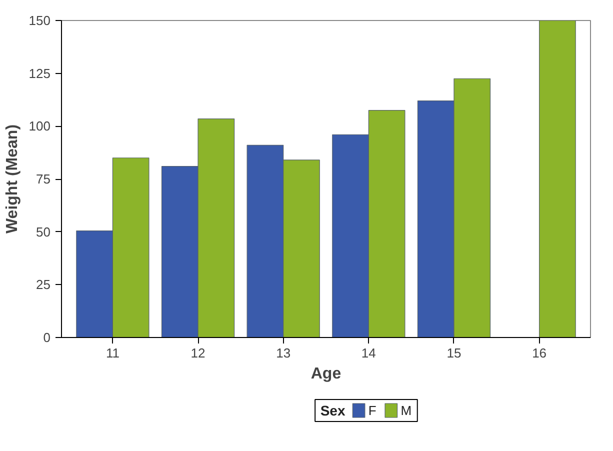 This screenshot has width=613, height=451. I want to click on x-tick-label: 16, so click(539, 353).